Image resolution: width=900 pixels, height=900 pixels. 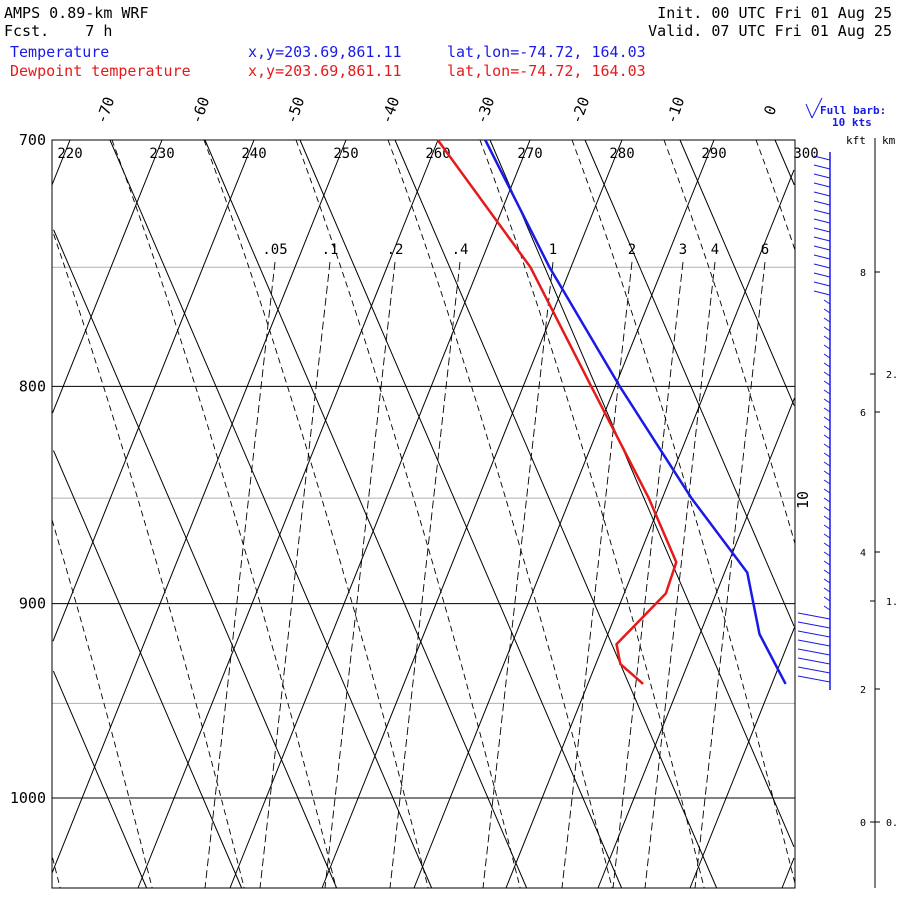 I want to click on pressure-label: 1000, so click(x=28, y=798).